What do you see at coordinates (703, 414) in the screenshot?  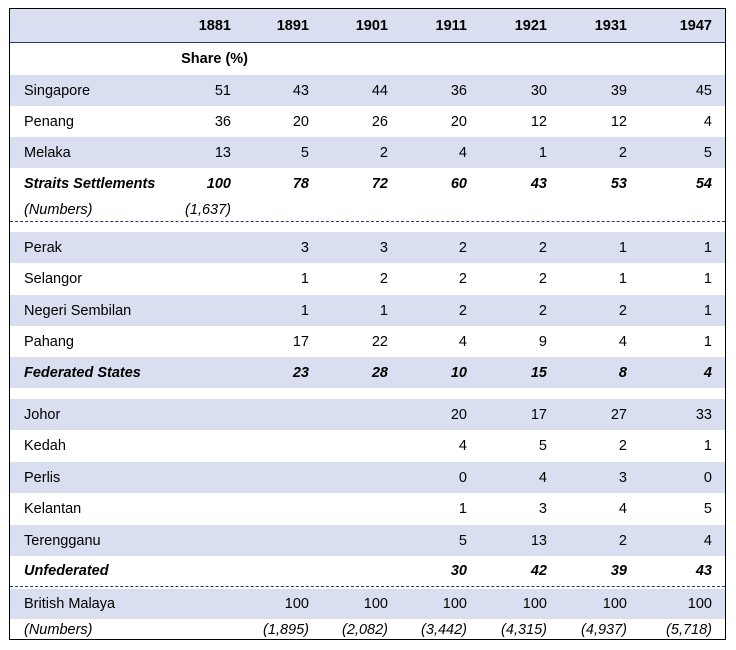 I see `table-cell: 33` at bounding box center [703, 414].